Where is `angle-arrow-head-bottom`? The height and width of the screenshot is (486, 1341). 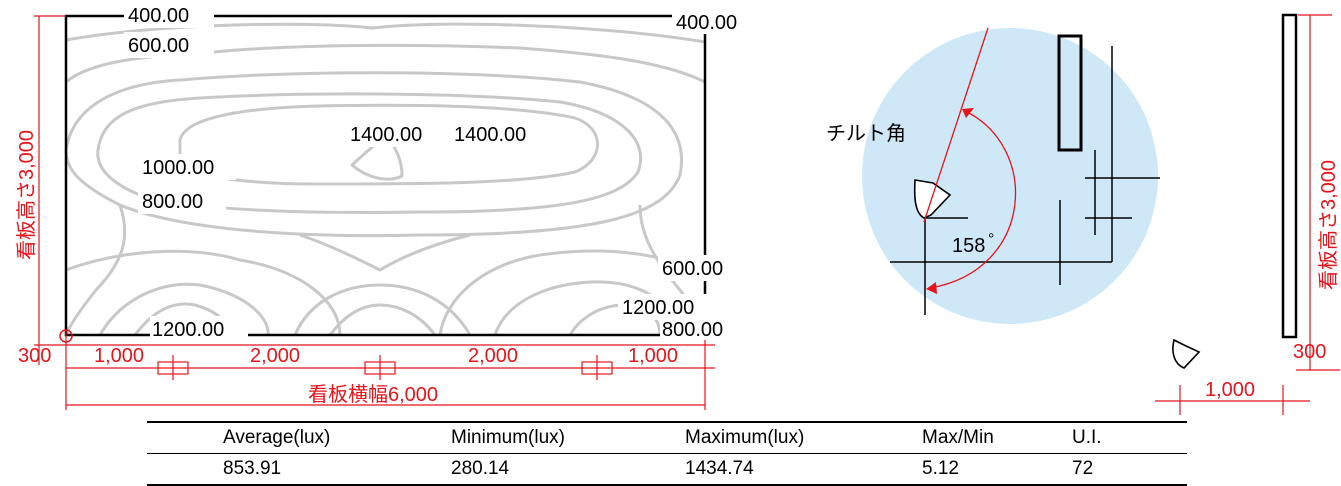
angle-arrow-head-bottom is located at coordinates (931, 288).